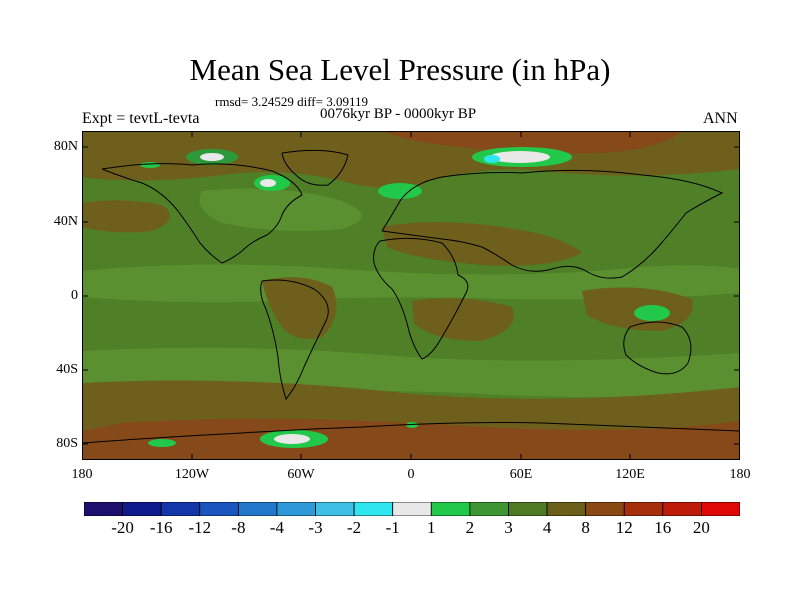 The image size is (800, 600). I want to click on period-label: 0076kyr BP - 0000kyr BP, so click(398, 114).